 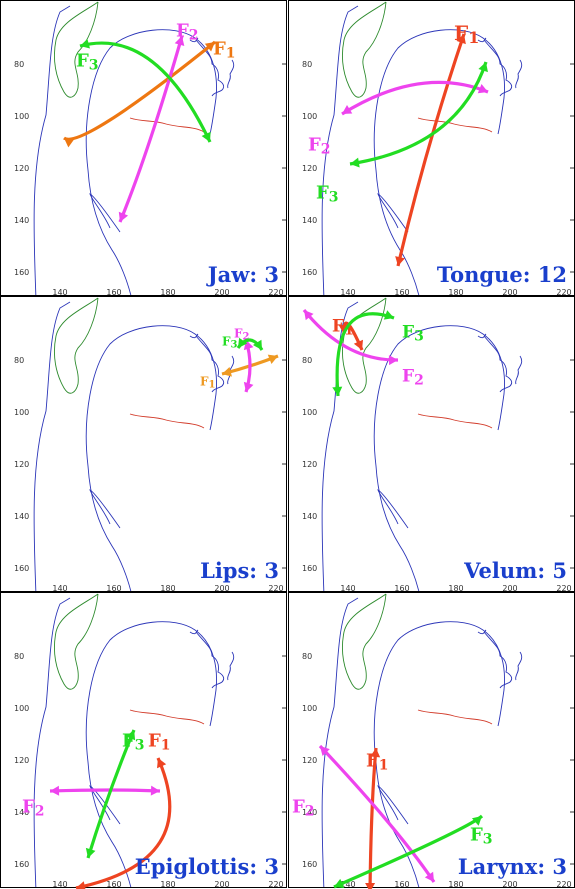 What do you see at coordinates (512, 866) in the screenshot?
I see `panel-label: Larynx: 3` at bounding box center [512, 866].